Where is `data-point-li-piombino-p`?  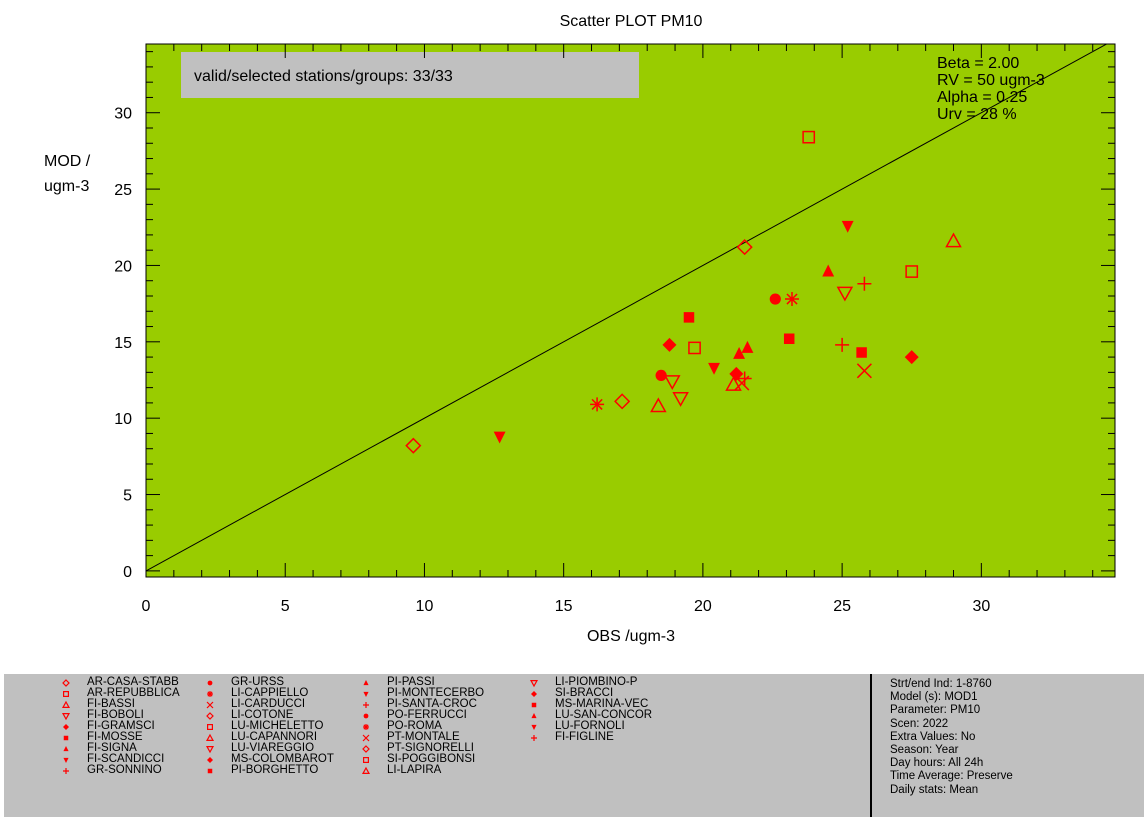 data-point-li-piombino-p is located at coordinates (672, 383).